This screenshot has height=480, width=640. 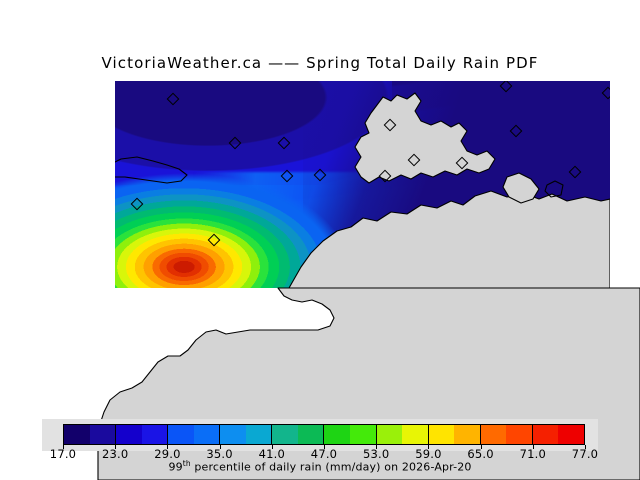 I want to click on caption-superscript: th, so click(x=186, y=463).